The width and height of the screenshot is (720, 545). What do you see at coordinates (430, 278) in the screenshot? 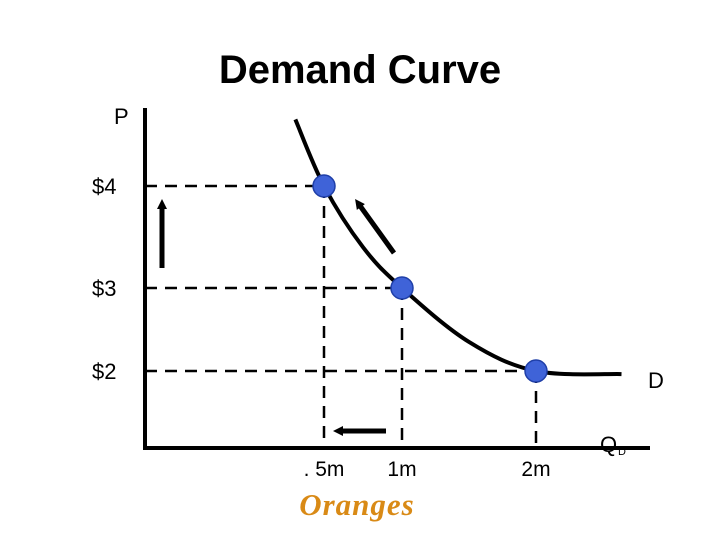
I see `data-points` at bounding box center [430, 278].